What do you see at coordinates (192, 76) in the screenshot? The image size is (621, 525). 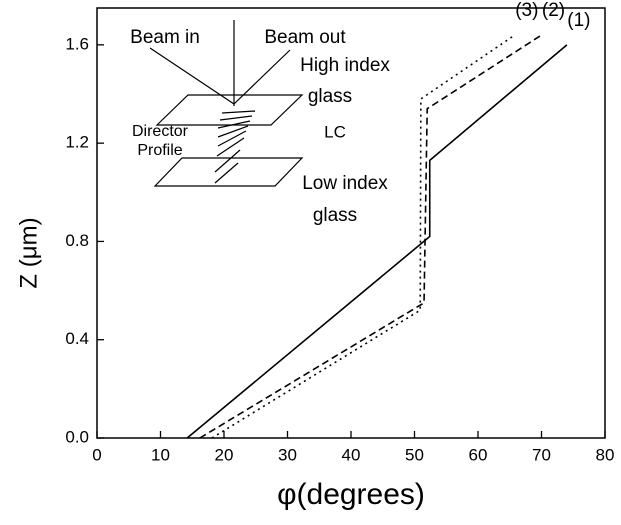 I see `beam-in` at bounding box center [192, 76].